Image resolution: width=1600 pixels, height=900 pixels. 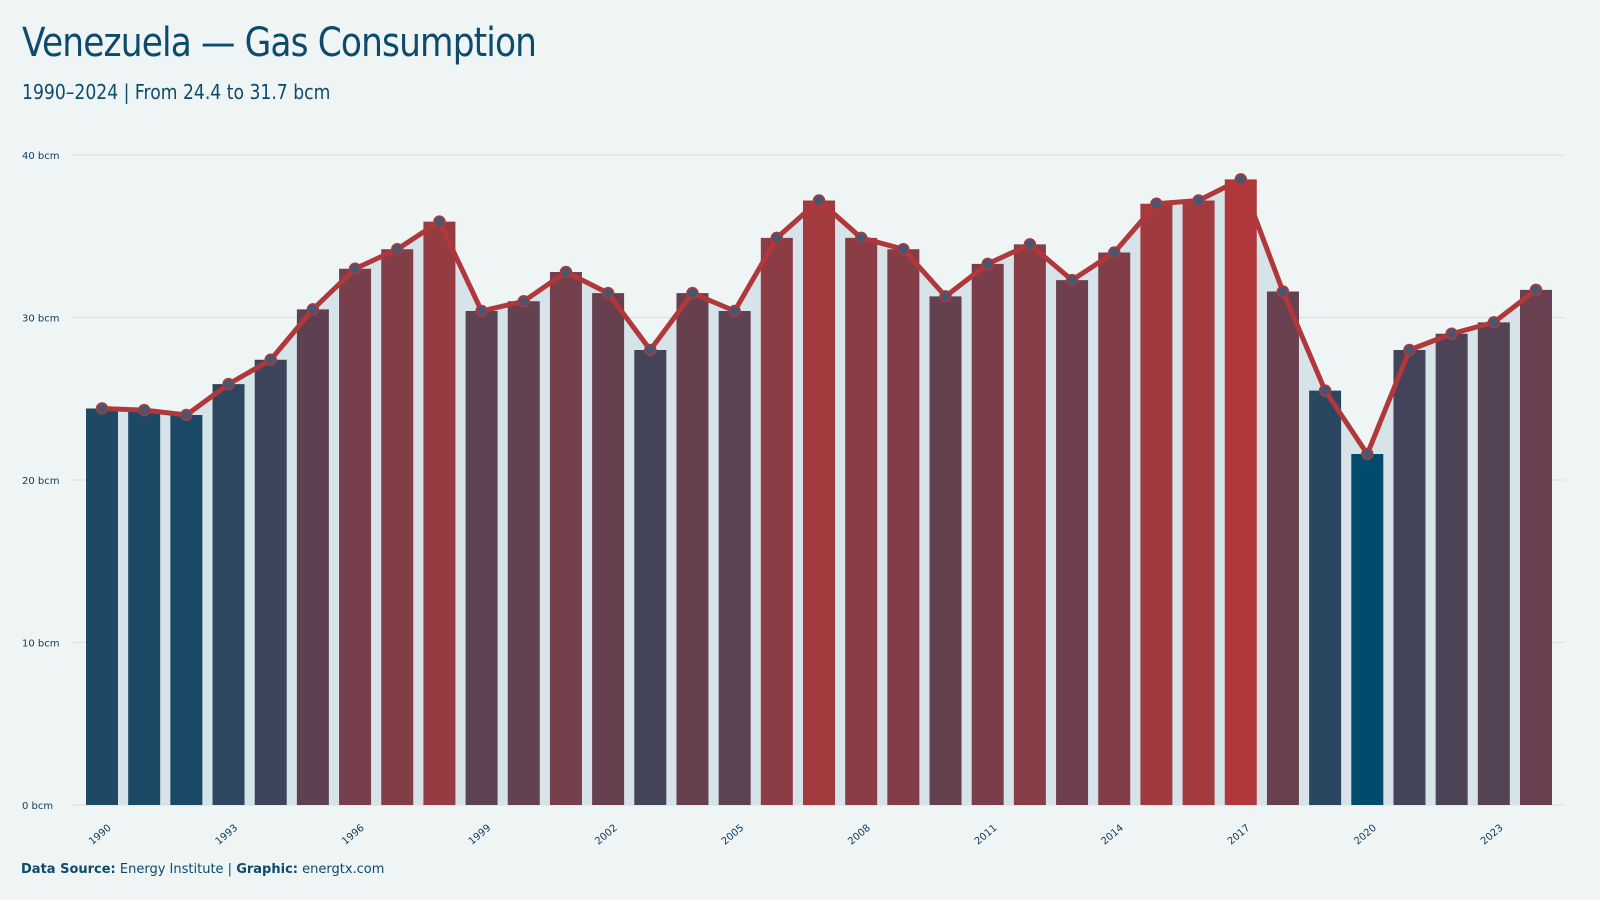 I want to click on point-2021, so click(x=1409, y=350).